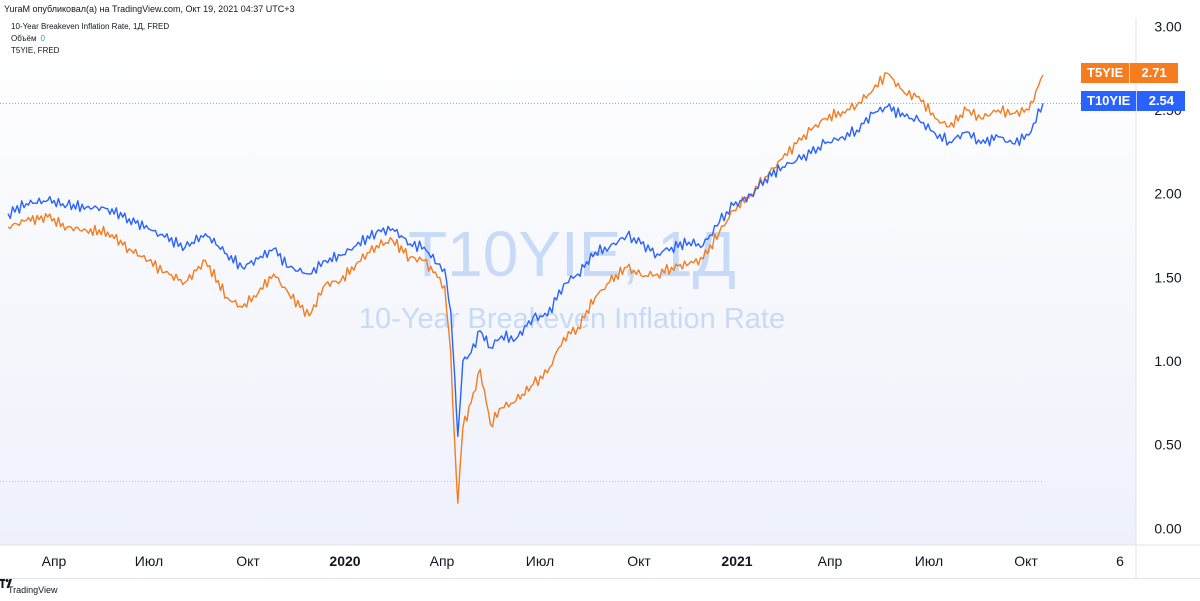 The image size is (1200, 601). What do you see at coordinates (736, 561) in the screenshot?
I see `x-tick-label: 2021` at bounding box center [736, 561].